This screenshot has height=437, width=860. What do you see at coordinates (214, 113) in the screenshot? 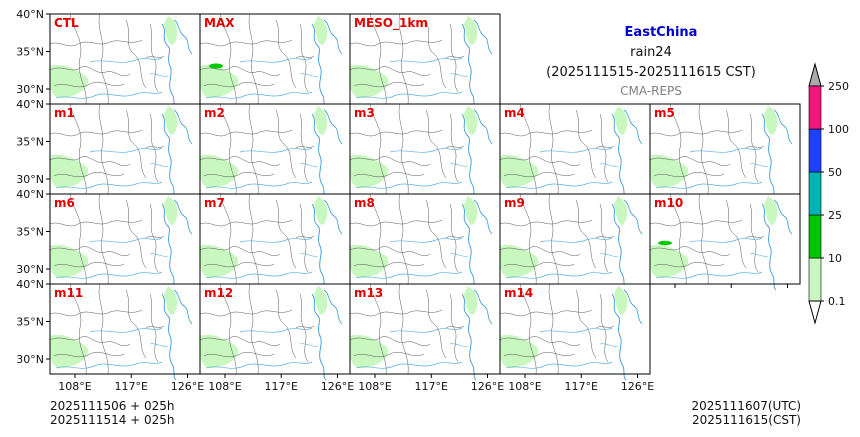
I see `panel-label: m2` at bounding box center [214, 113].